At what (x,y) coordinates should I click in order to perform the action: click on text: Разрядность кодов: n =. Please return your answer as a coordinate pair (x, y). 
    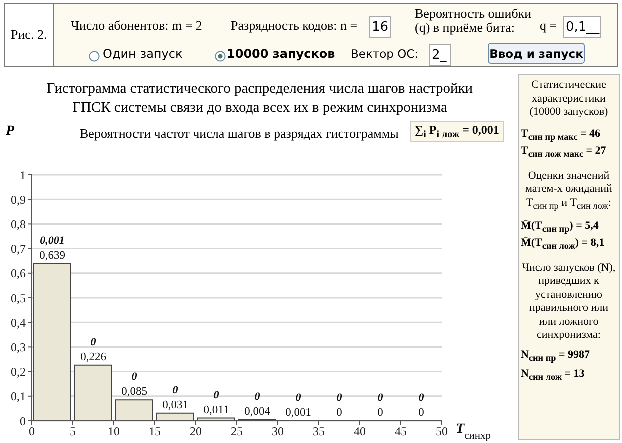
    Looking at the image, I should click on (294, 25).